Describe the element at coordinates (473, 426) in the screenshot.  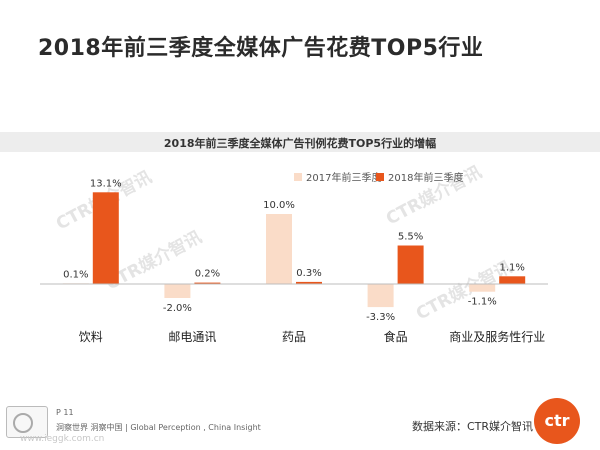
I see `data-source: 数据来源：CTR媒介智讯` at that location.